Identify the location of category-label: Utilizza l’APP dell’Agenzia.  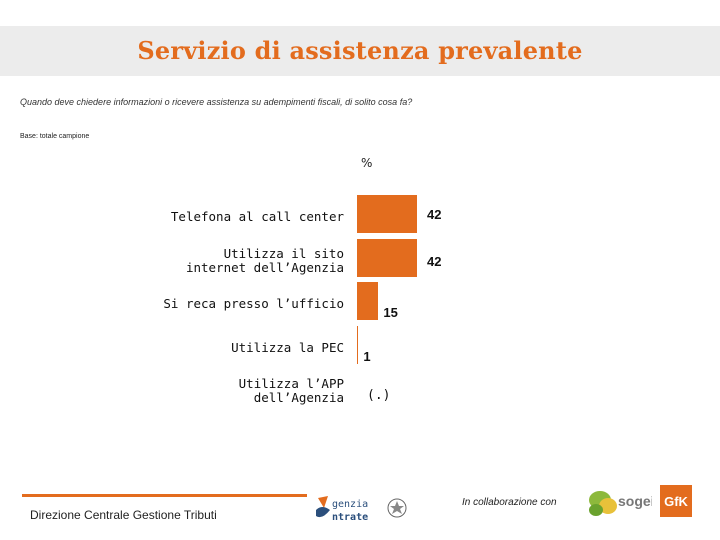
(291, 390).